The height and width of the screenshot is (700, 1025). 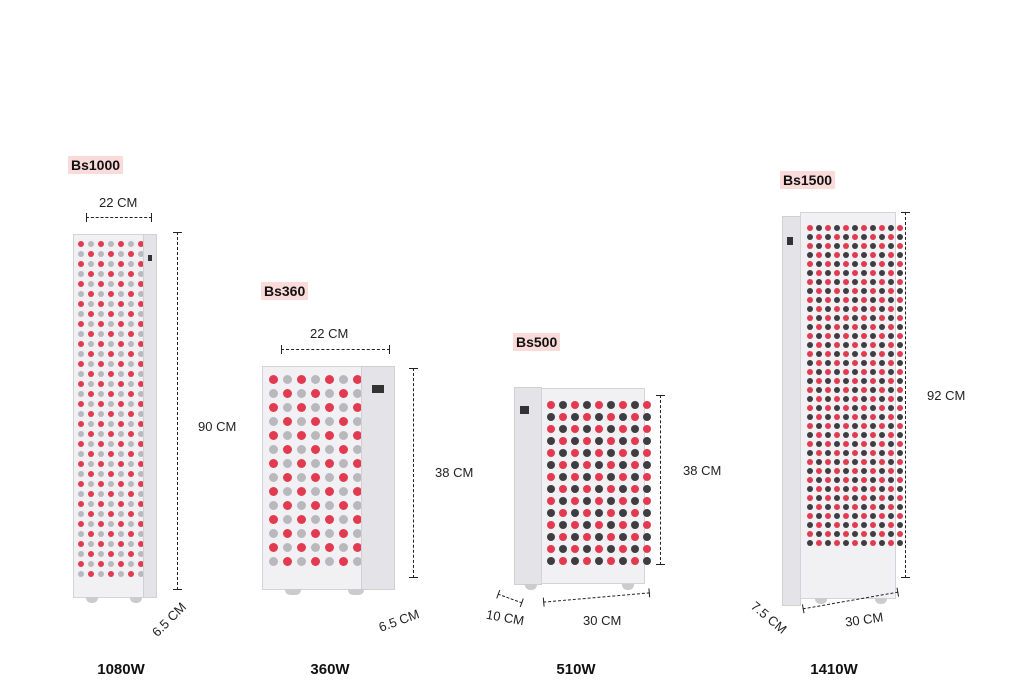 What do you see at coordinates (312, 478) in the screenshot?
I see `panel-front` at bounding box center [312, 478].